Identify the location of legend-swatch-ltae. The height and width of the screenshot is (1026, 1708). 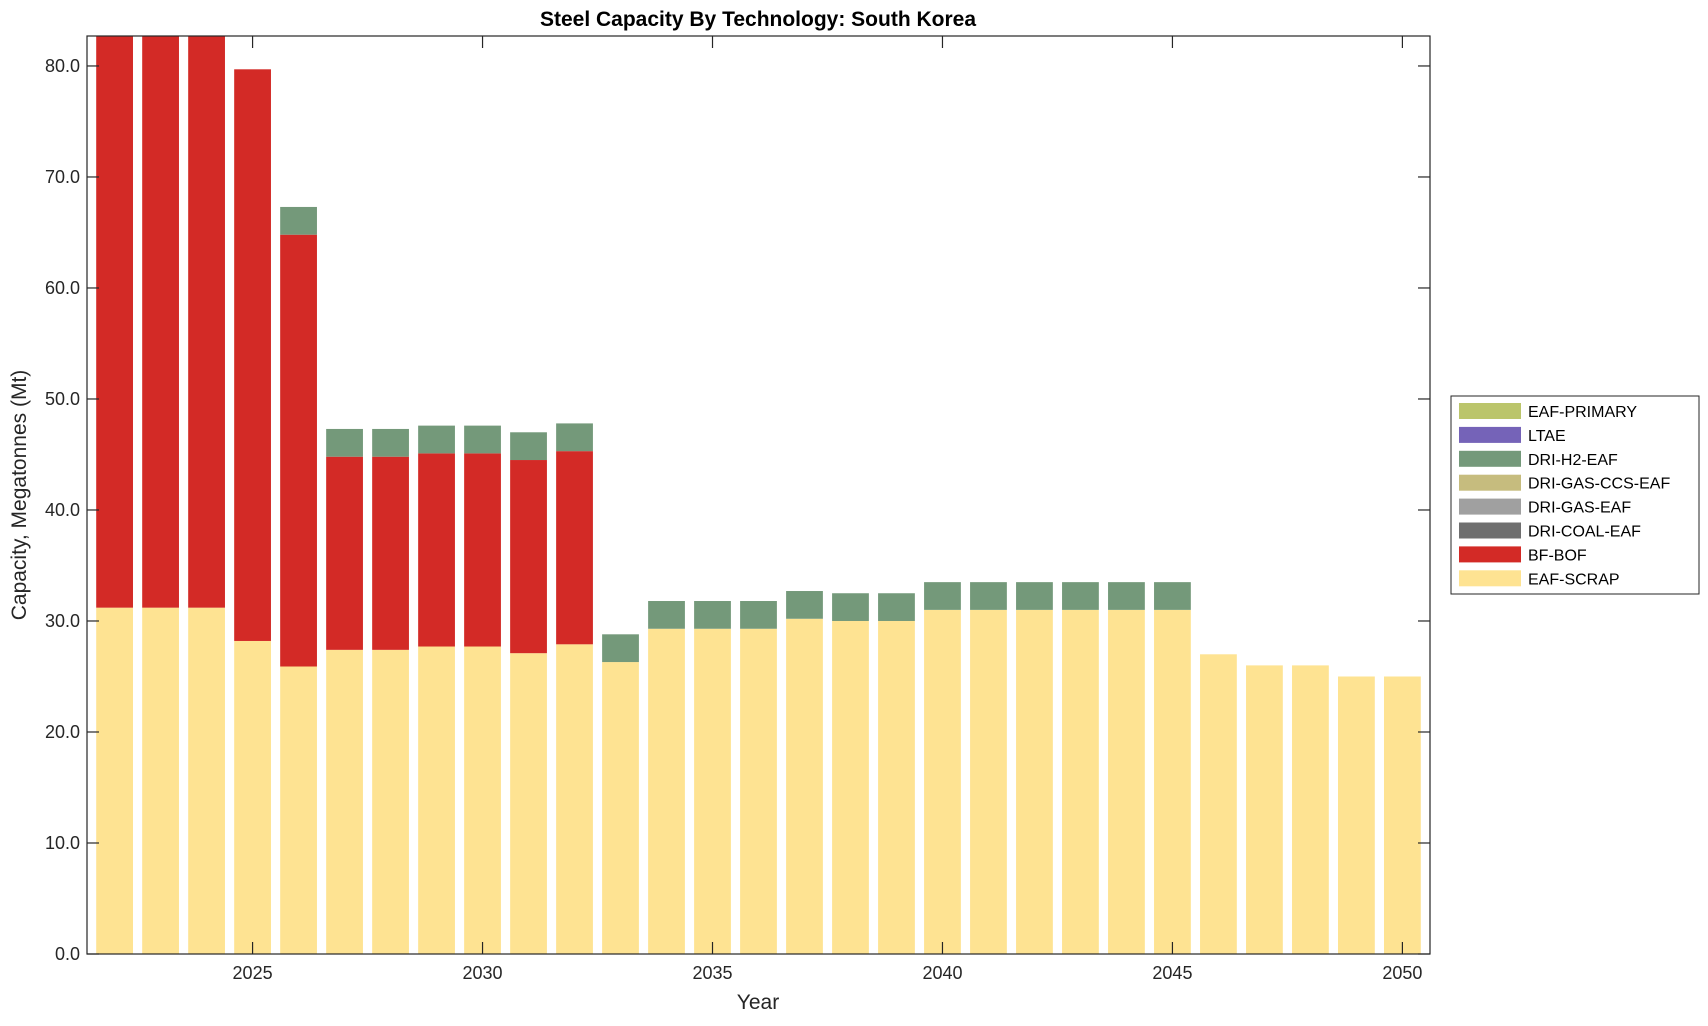
(1490, 434).